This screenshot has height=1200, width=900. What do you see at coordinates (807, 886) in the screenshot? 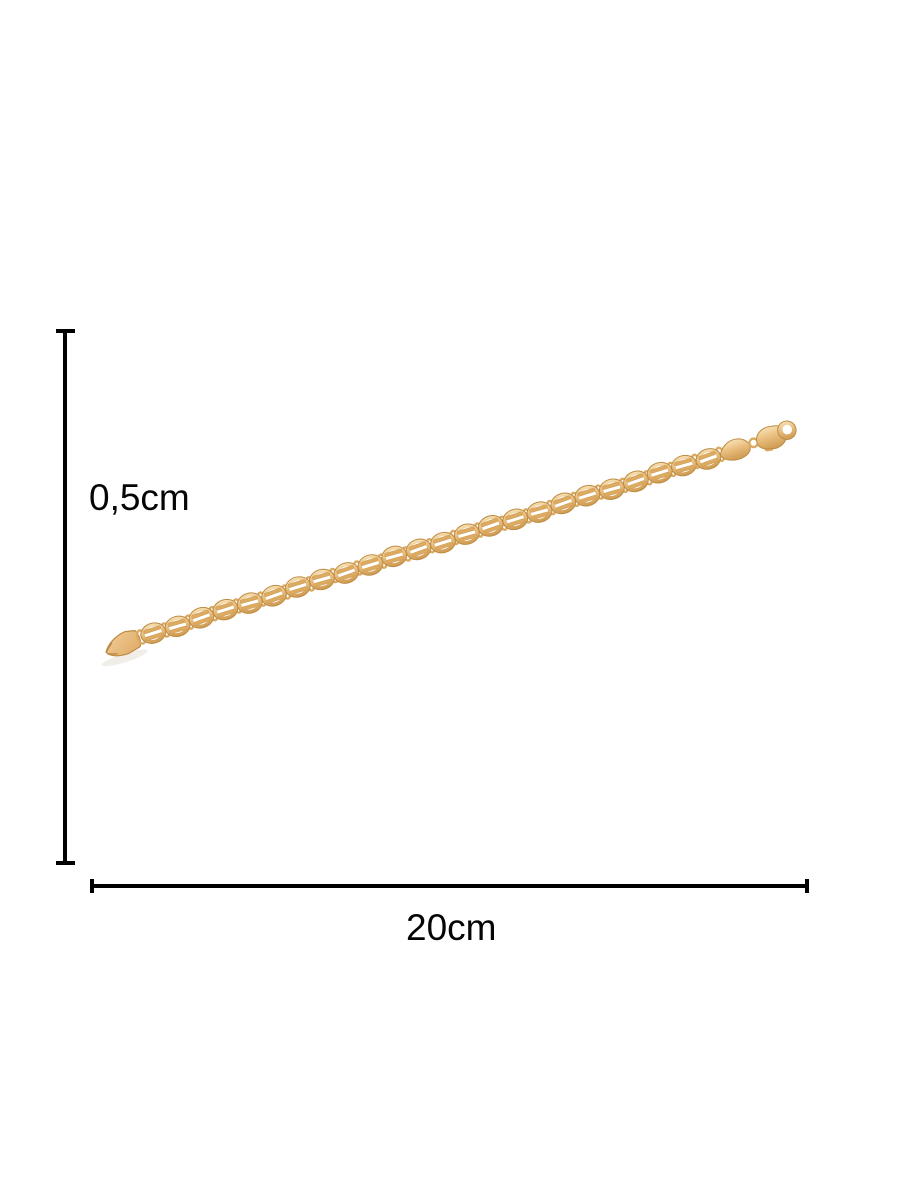
I see `width-dimension-tick-right` at bounding box center [807, 886].